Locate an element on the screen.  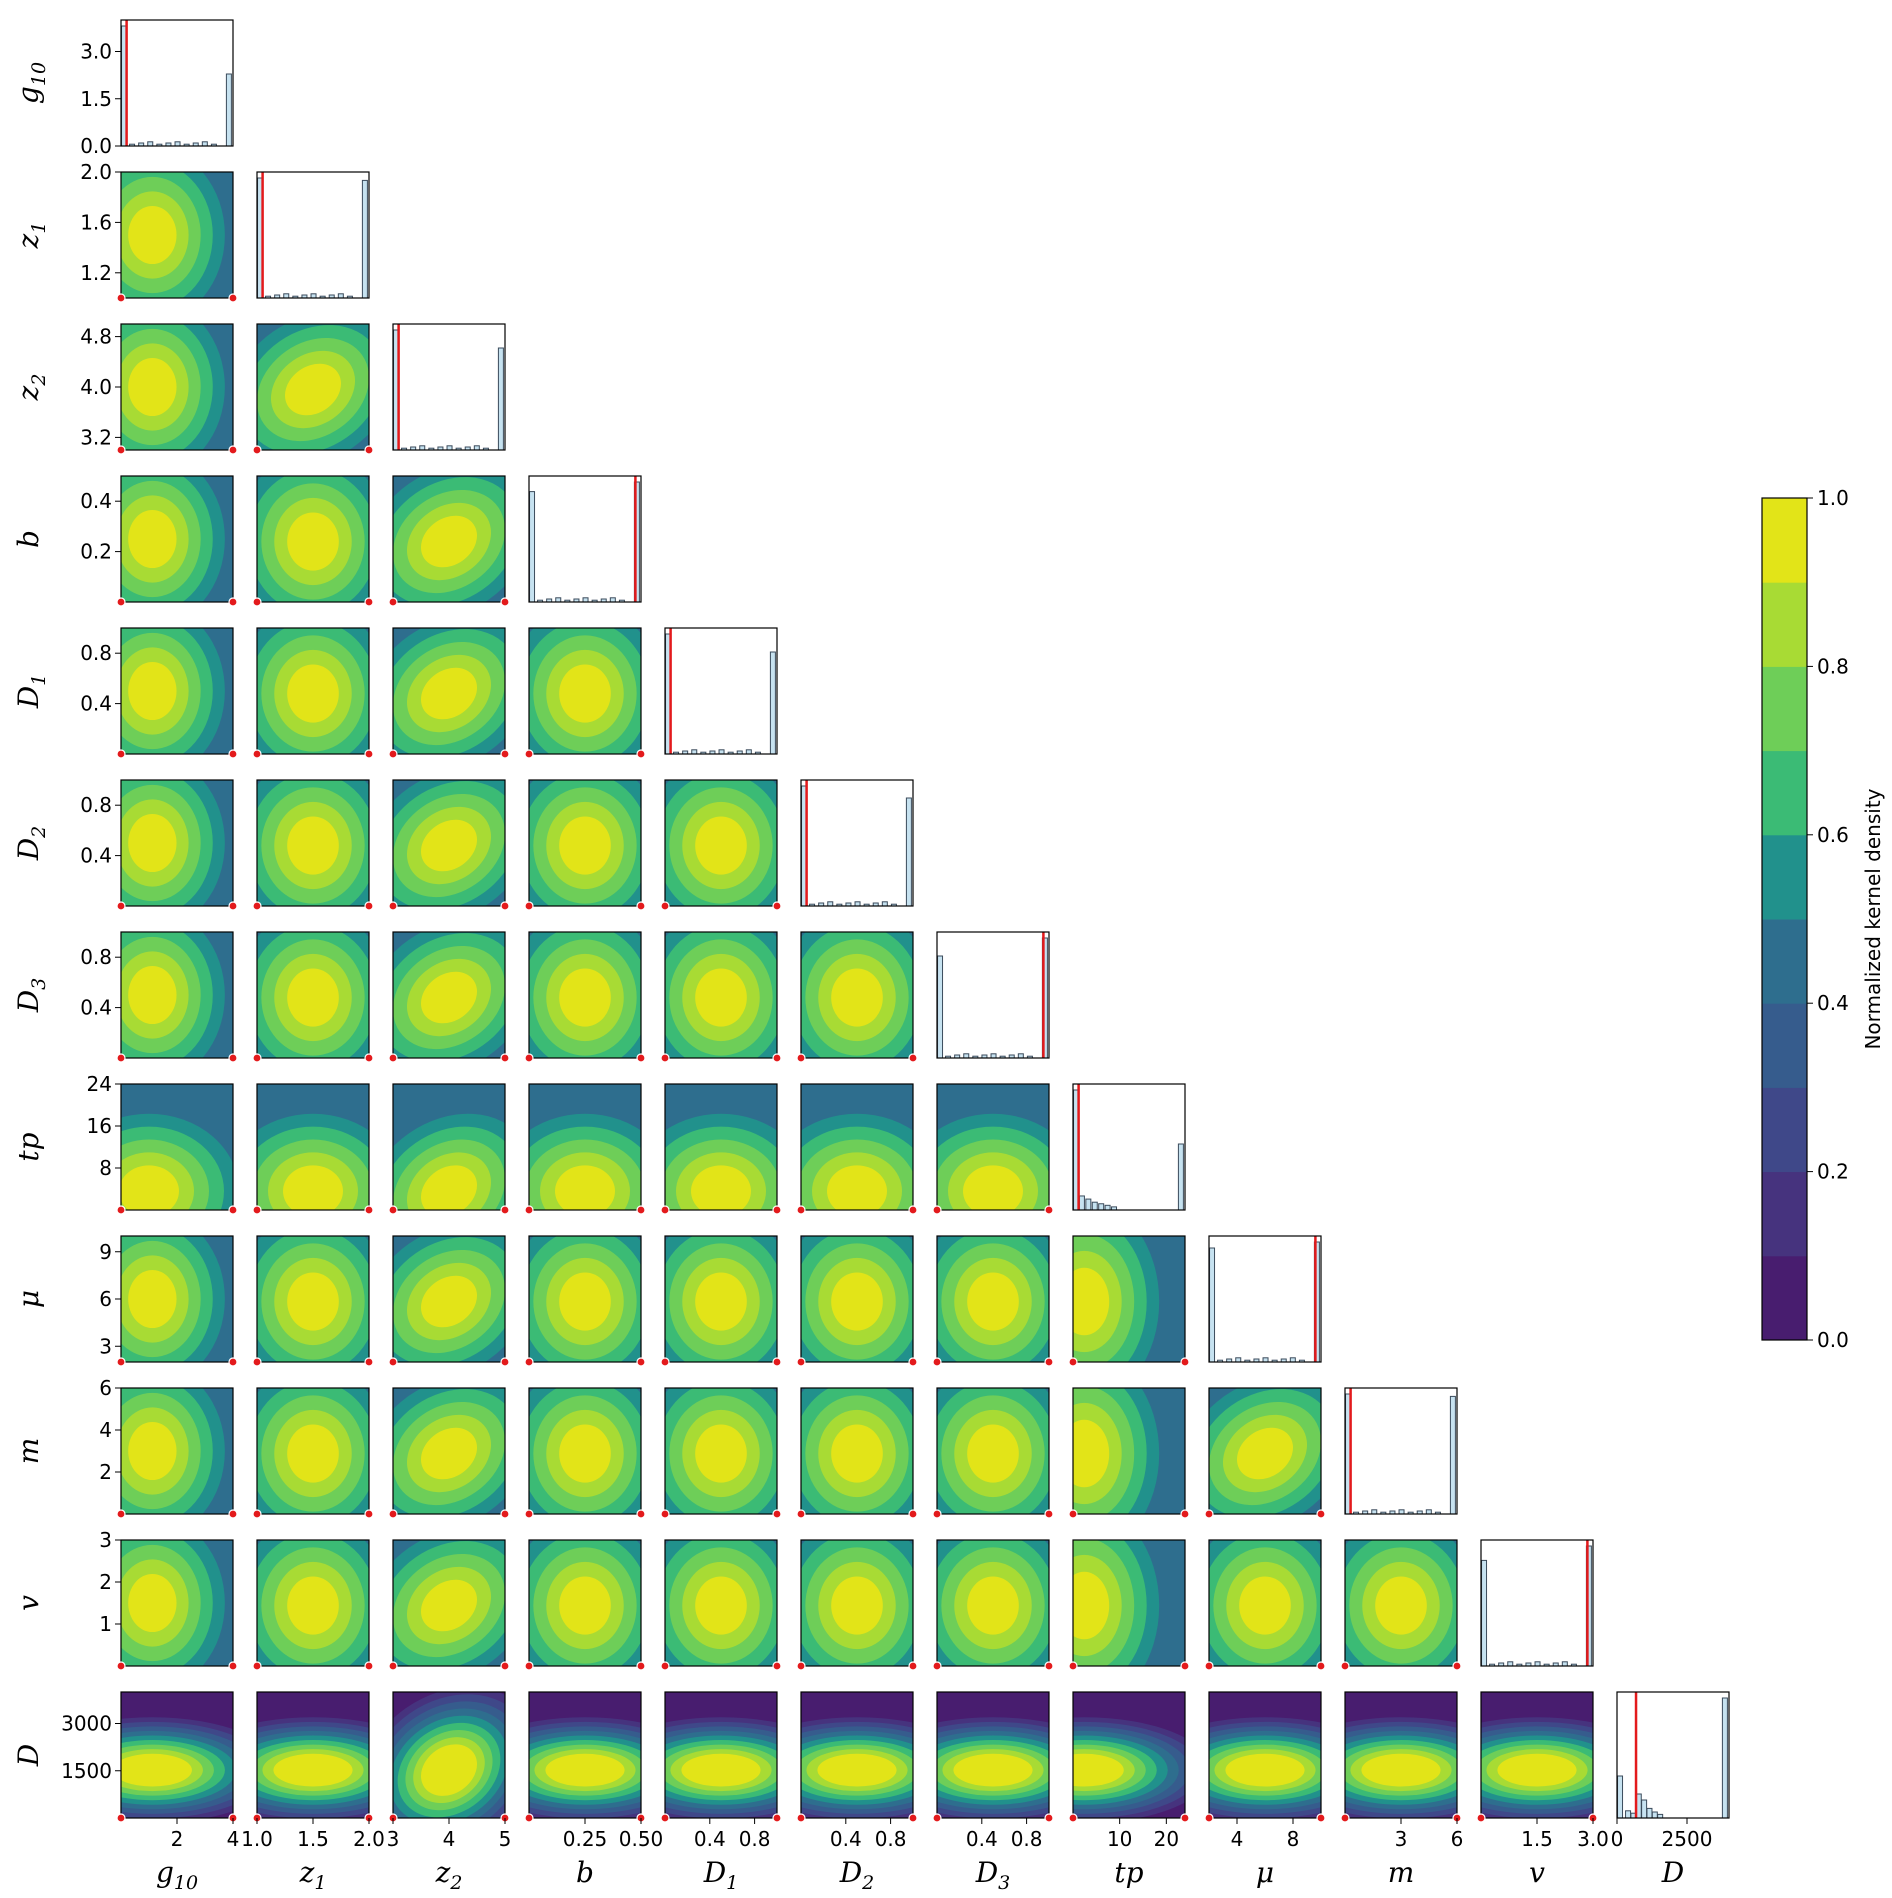
contour-panel-D1-z1 is located at coordinates (313, 693).